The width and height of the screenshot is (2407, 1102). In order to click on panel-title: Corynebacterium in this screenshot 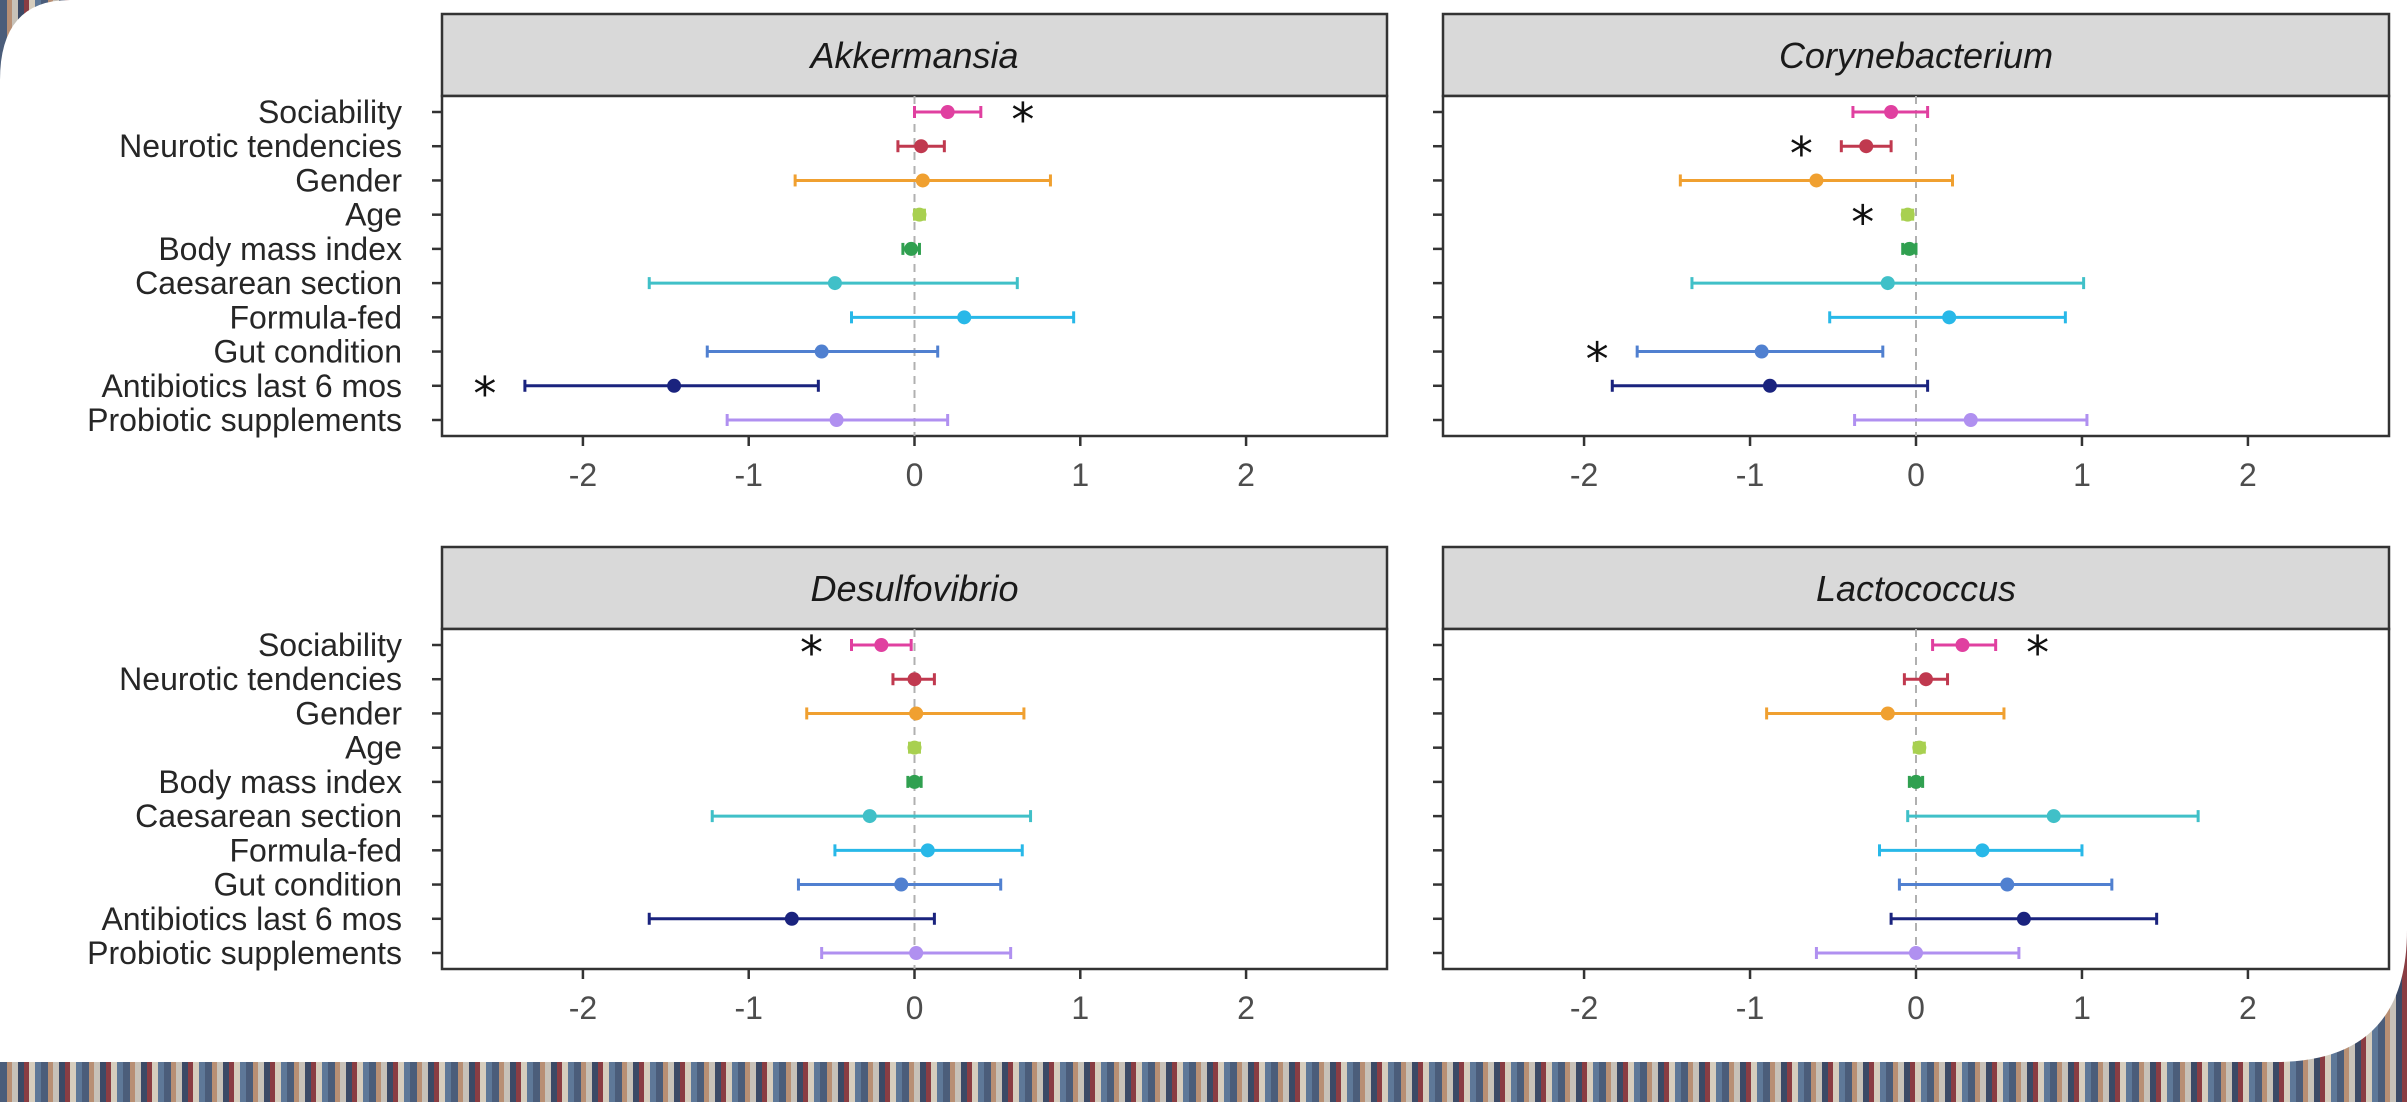, I will do `click(1916, 55)`.